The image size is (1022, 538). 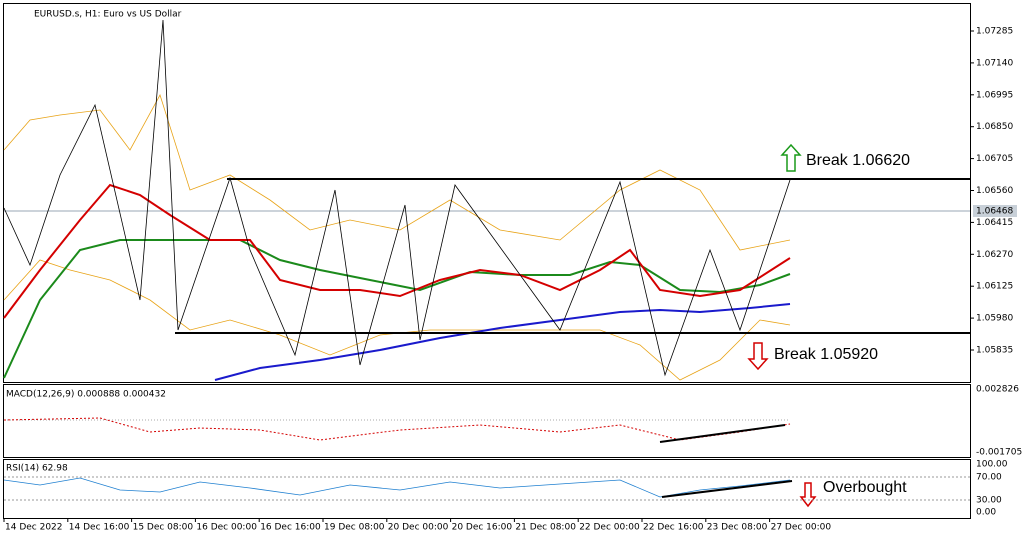 I want to click on price-label: 1.06415, so click(x=994, y=223).